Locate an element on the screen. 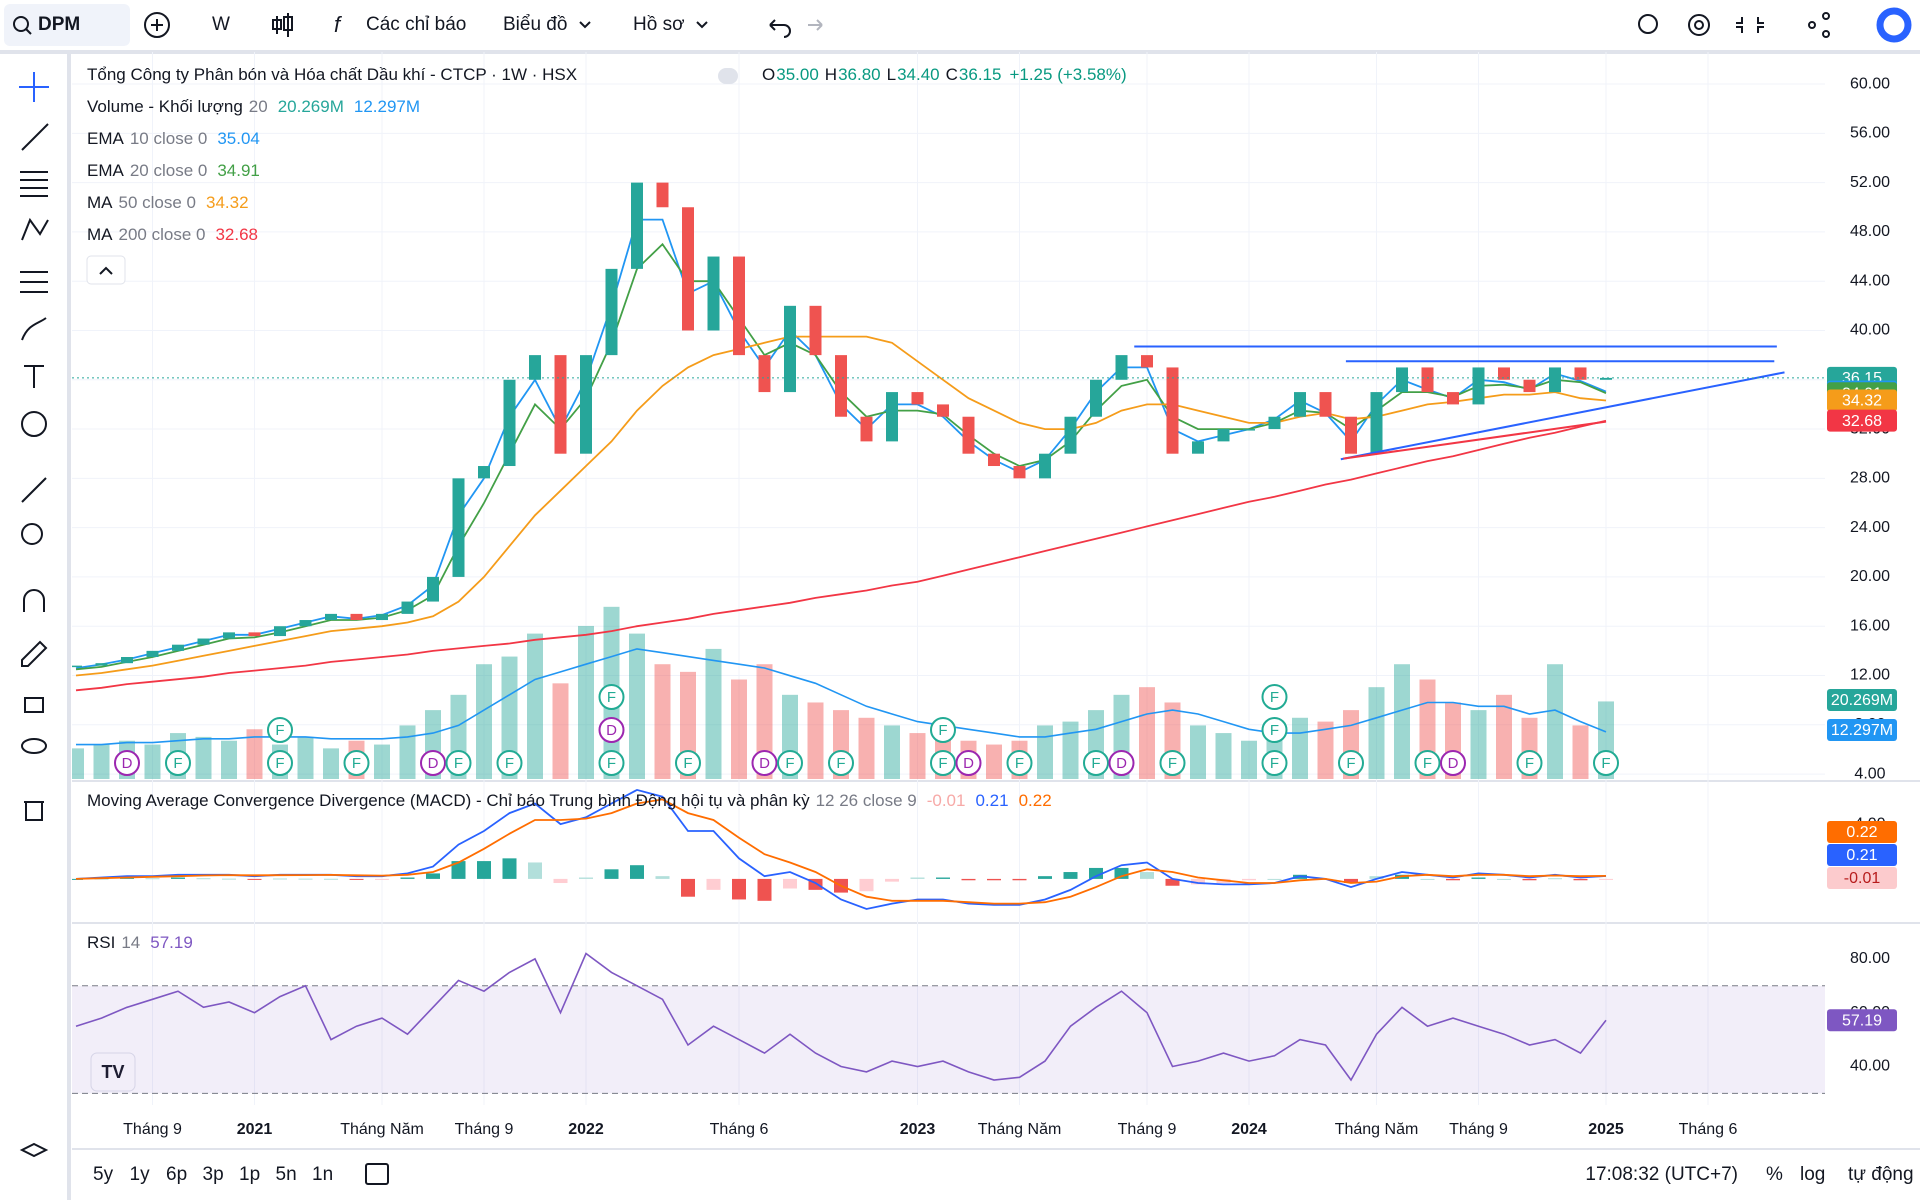  settings is located at coordinates (1699, 25).